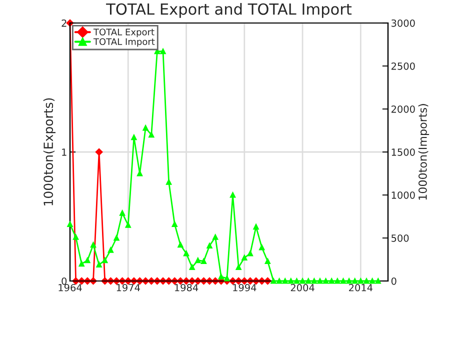  I want to click on y2-axis-title: 1000ton(Imports), so click(424, 152).